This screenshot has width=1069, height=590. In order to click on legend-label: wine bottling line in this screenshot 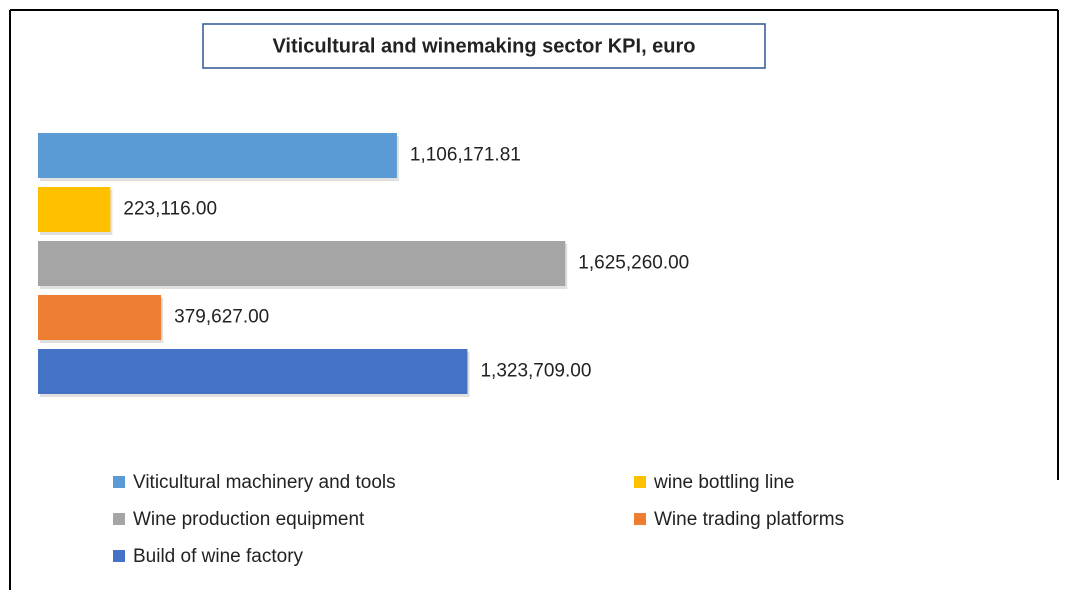, I will do `click(723, 482)`.